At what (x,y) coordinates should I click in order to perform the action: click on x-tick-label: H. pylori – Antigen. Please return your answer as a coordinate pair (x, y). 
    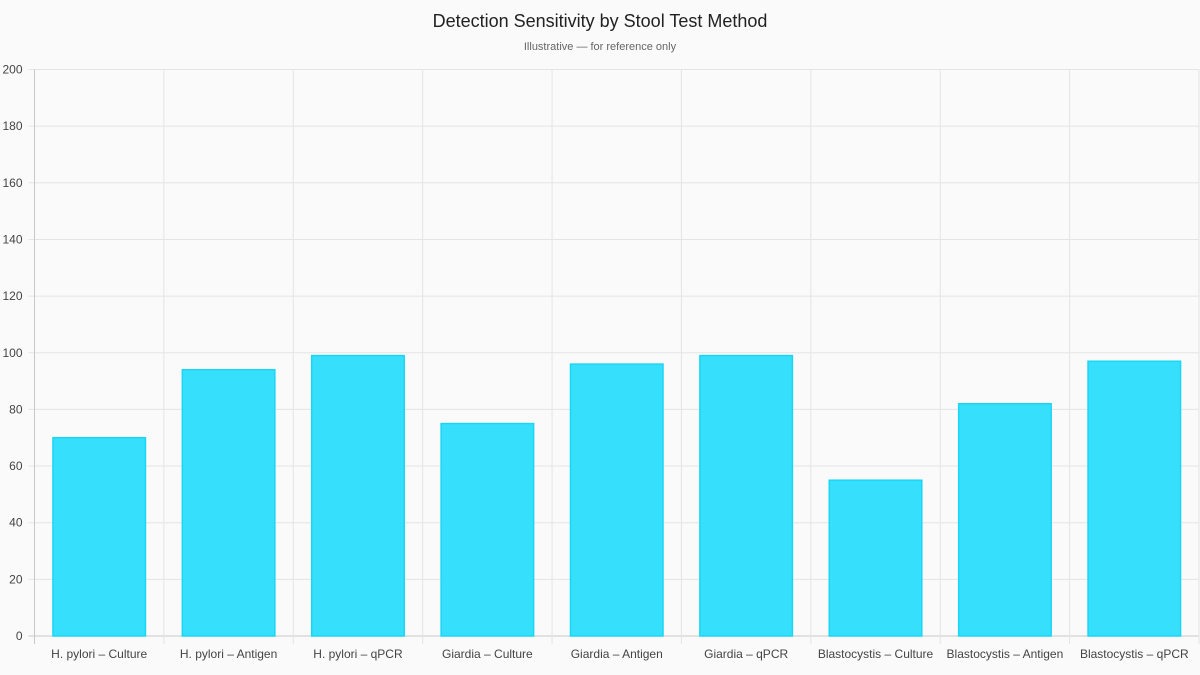
    Looking at the image, I should click on (228, 654).